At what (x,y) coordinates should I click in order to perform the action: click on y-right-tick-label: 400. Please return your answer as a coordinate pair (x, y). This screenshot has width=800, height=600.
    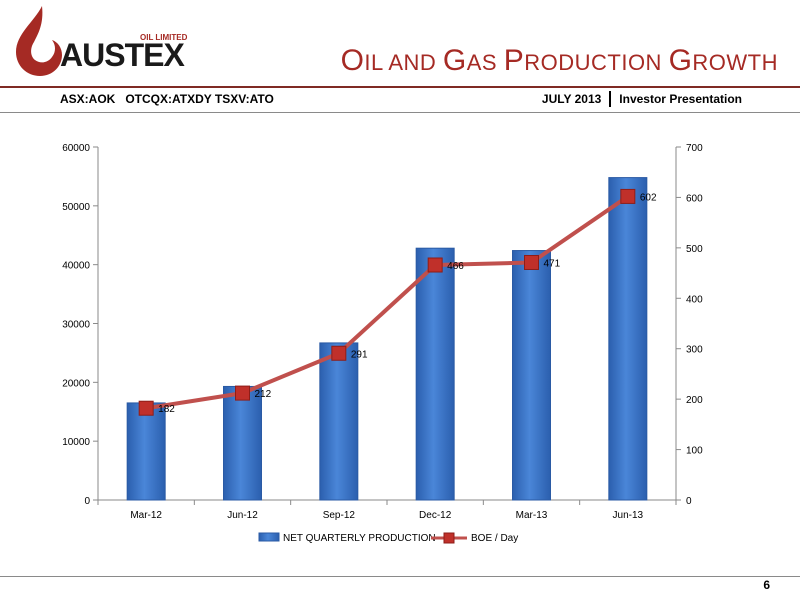
    Looking at the image, I should click on (694, 299).